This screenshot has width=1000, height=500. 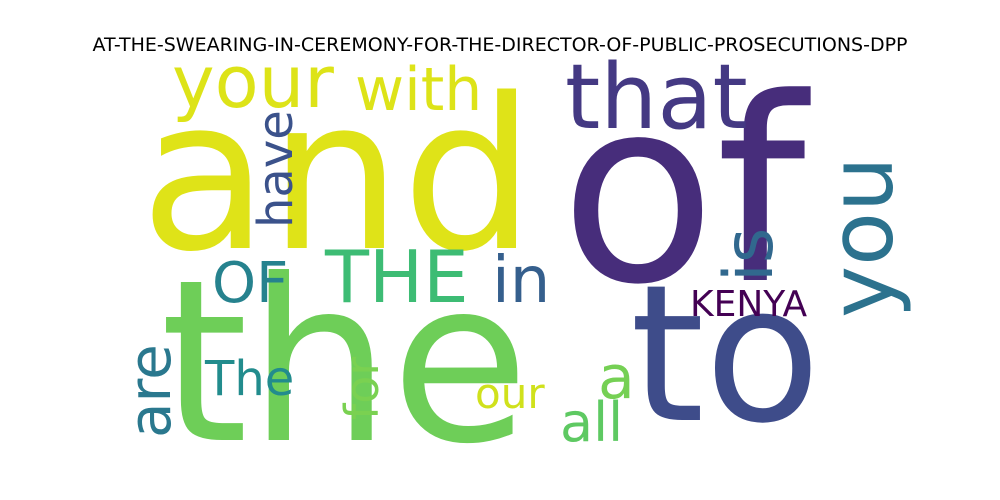 I want to click on cloud-word-are-14: are, so click(x=150, y=391).